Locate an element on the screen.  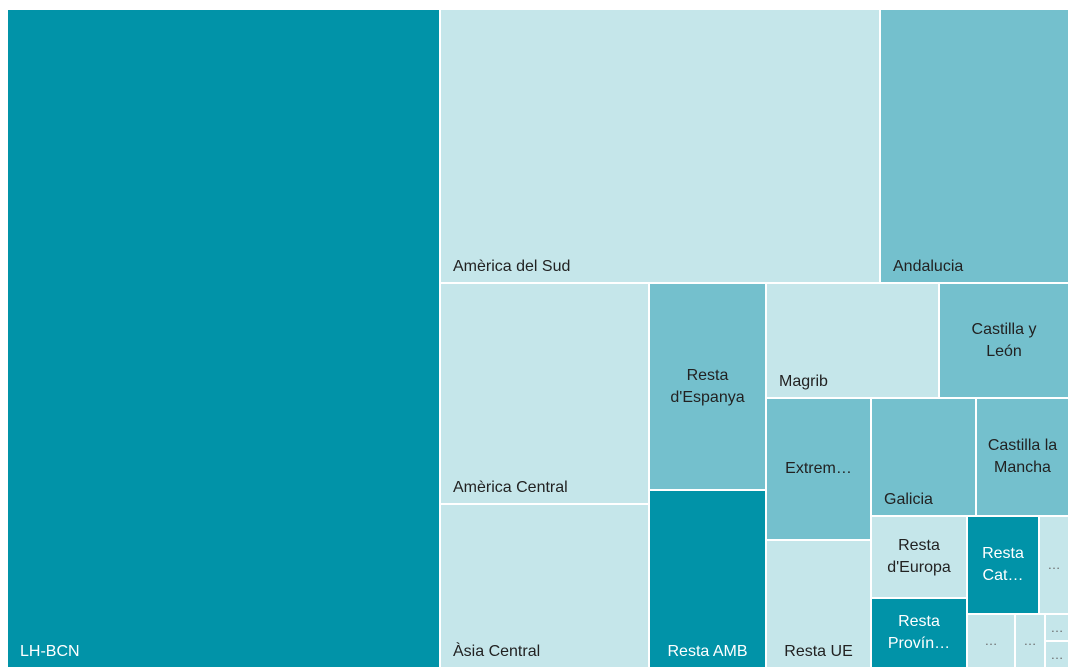
tile-label-clm: Castilla la Mancha is located at coordinates (1022, 456).